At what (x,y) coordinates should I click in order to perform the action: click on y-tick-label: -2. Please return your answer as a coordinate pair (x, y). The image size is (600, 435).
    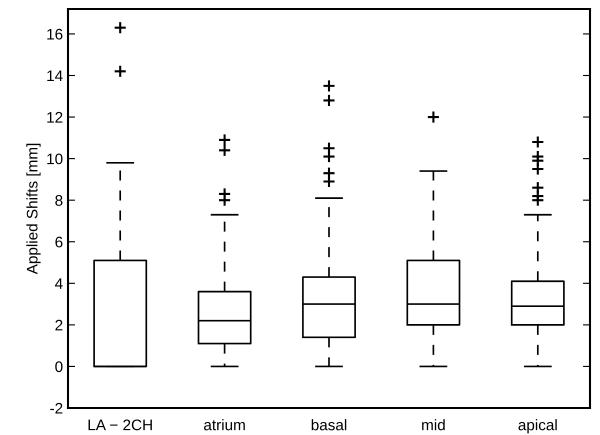
    Looking at the image, I should click on (56, 408).